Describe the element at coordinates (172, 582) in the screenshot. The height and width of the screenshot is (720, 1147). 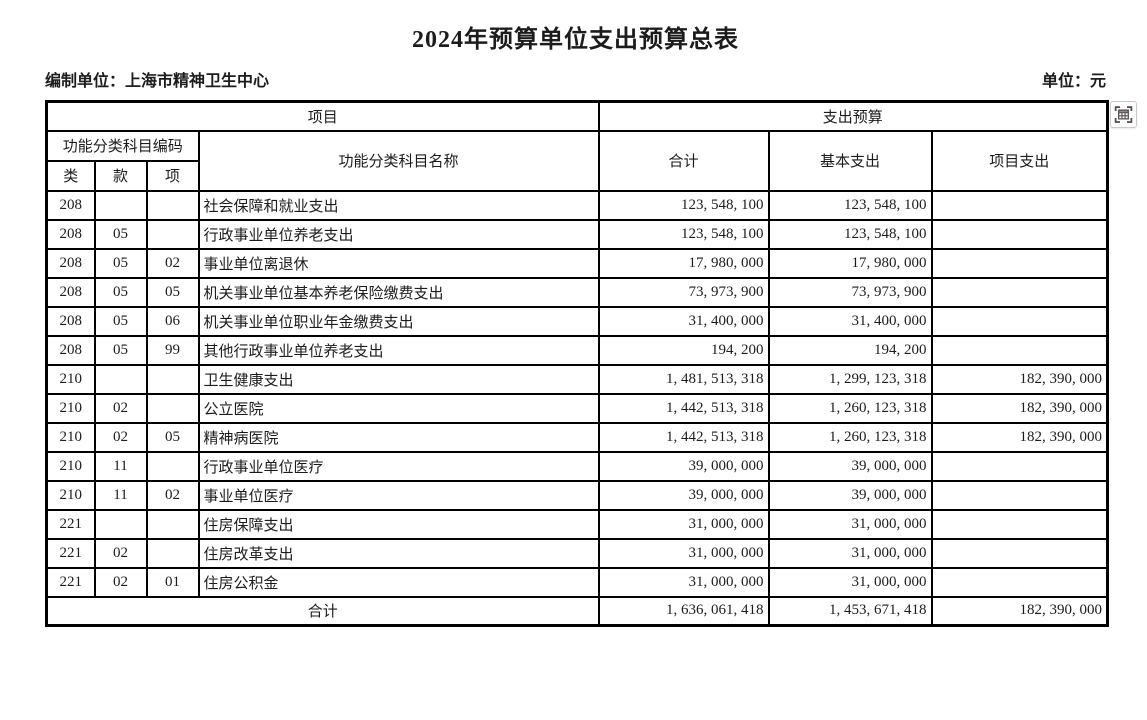
I see `code-item-cell: 01` at that location.